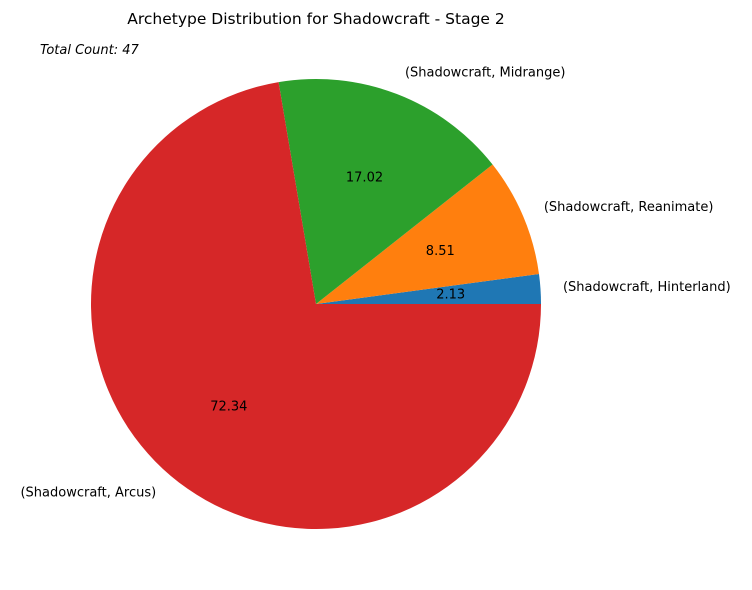 The image size is (752, 590). Describe the element at coordinates (647, 287) in the screenshot. I see `slice-category-label: (Shadowcraft, Hinterland)` at that location.